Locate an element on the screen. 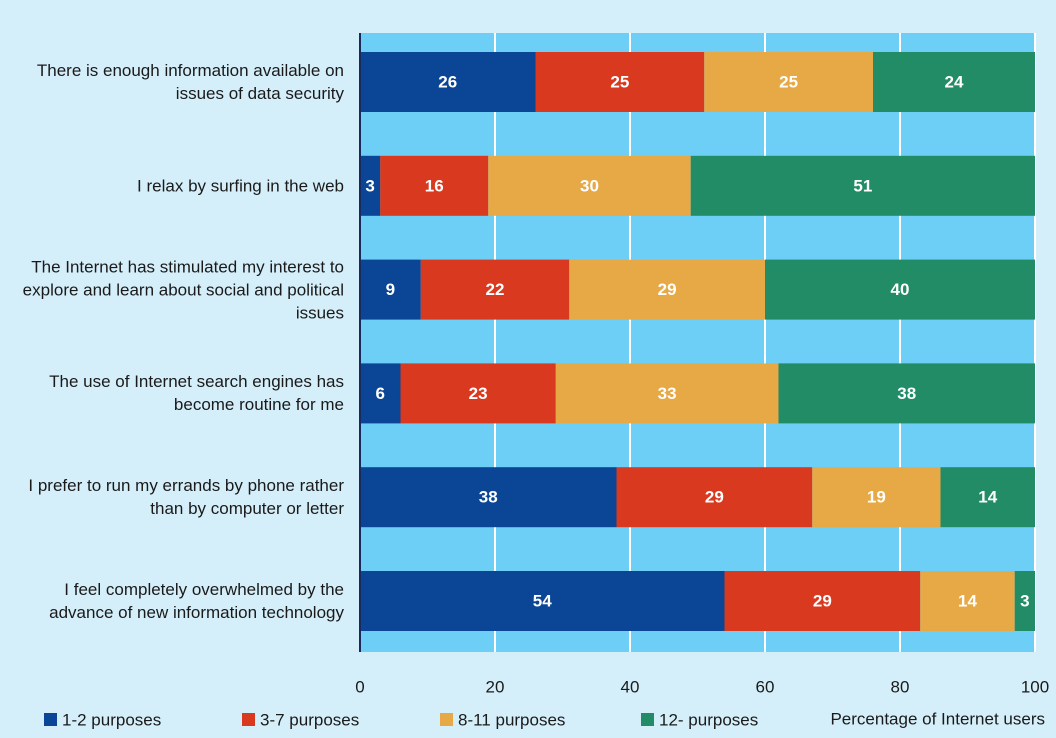  x-tick-label: 100 is located at coordinates (1035, 686).